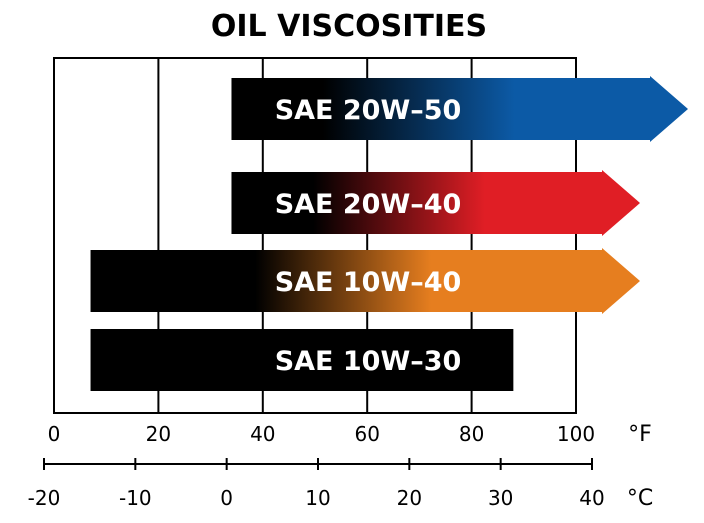 The height and width of the screenshot is (523, 704). What do you see at coordinates (409, 498) in the screenshot?
I see `c-tick-label: 20` at bounding box center [409, 498].